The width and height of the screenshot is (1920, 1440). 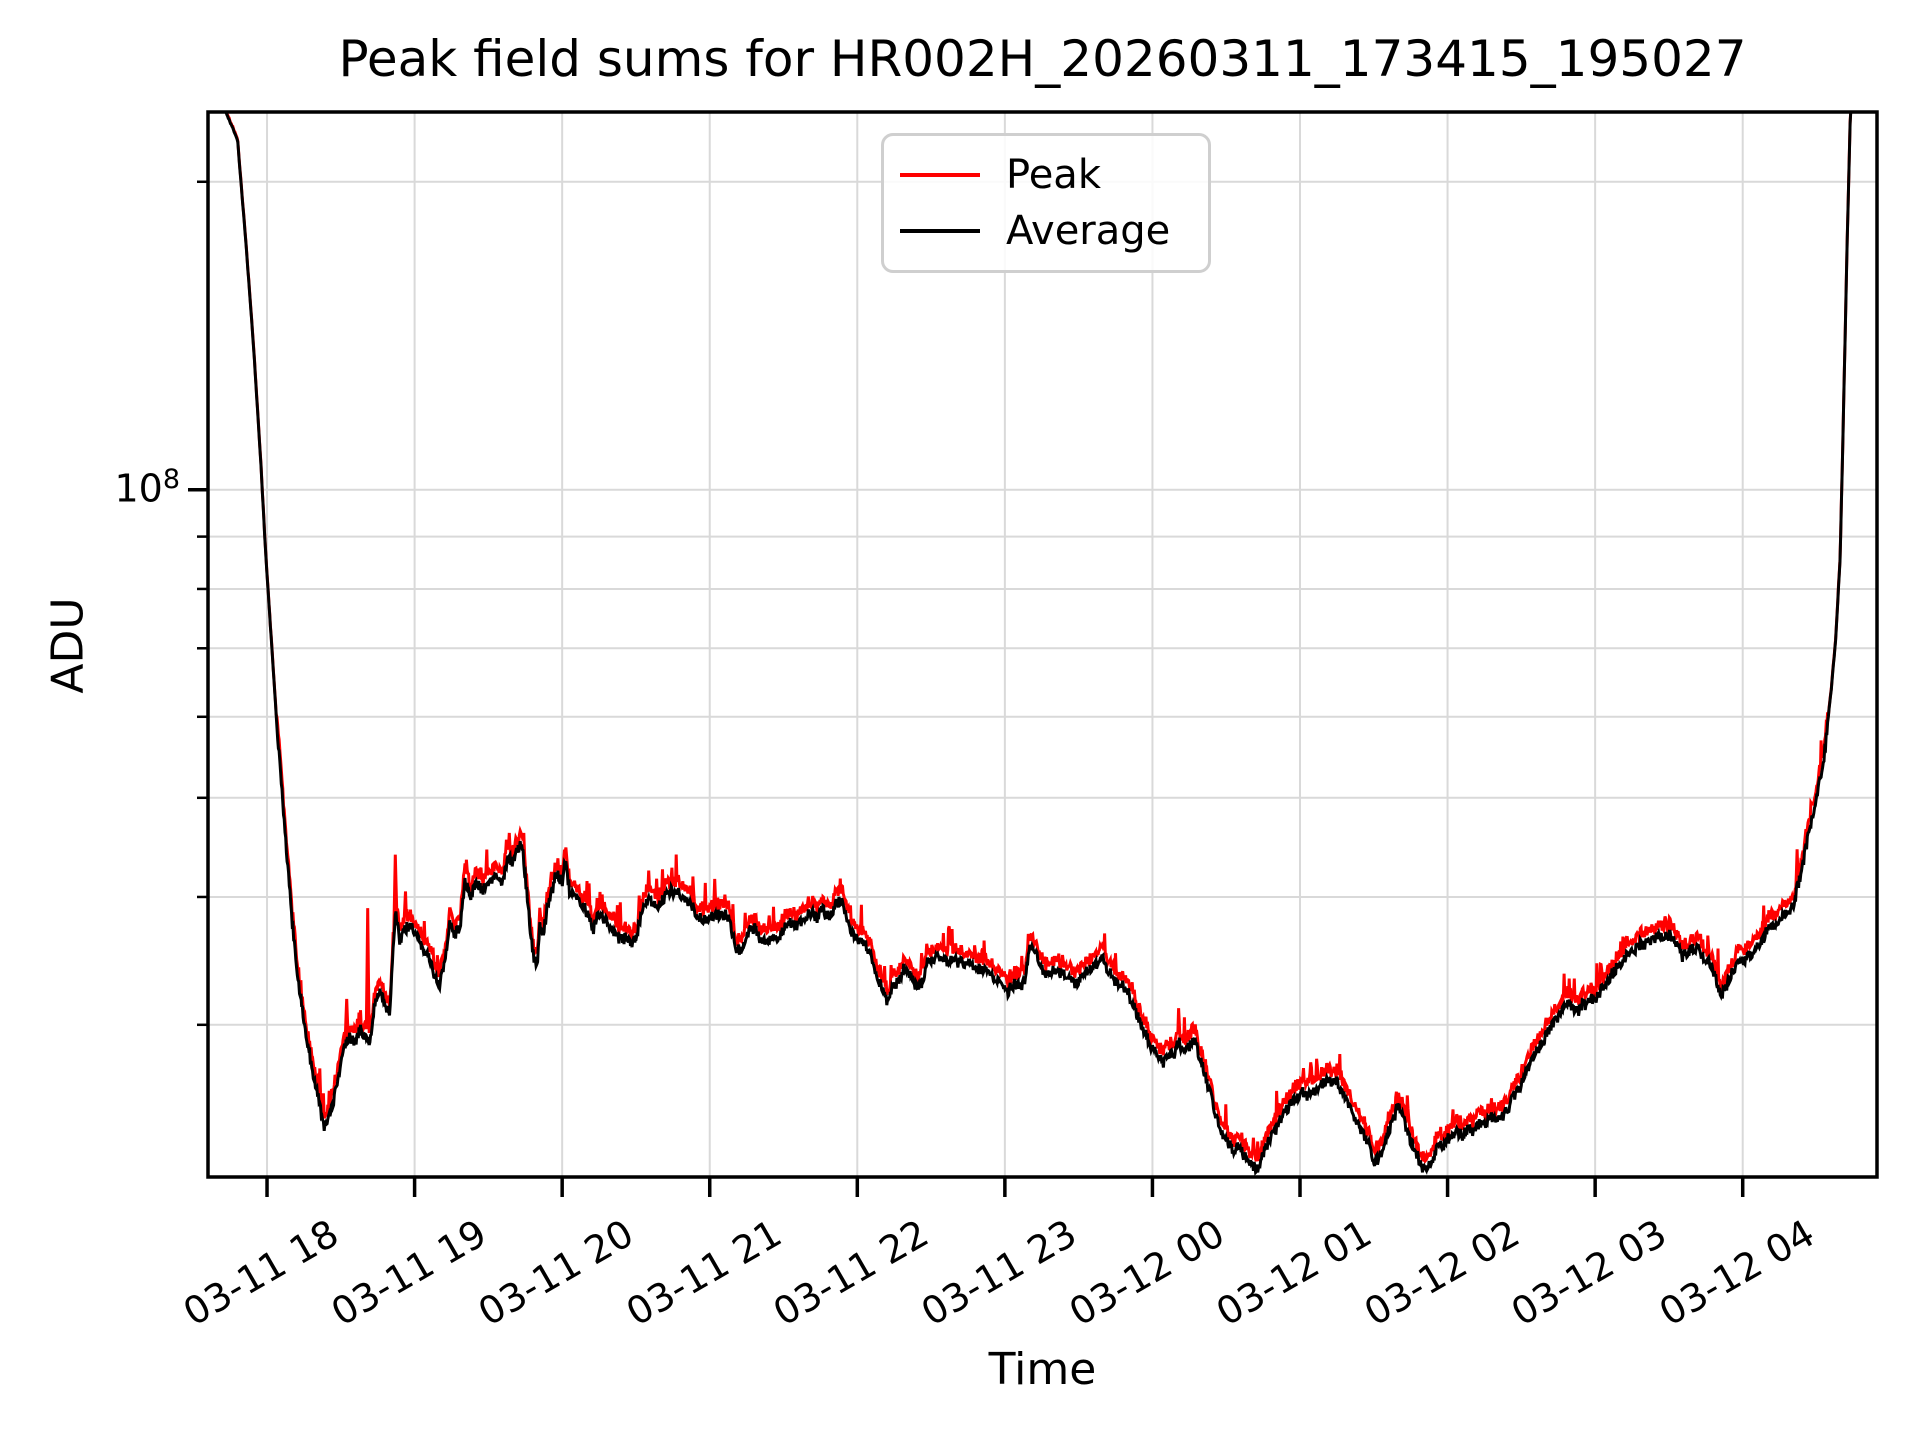 What do you see at coordinates (1042, 1369) in the screenshot?
I see `x-axis-label: Time` at bounding box center [1042, 1369].